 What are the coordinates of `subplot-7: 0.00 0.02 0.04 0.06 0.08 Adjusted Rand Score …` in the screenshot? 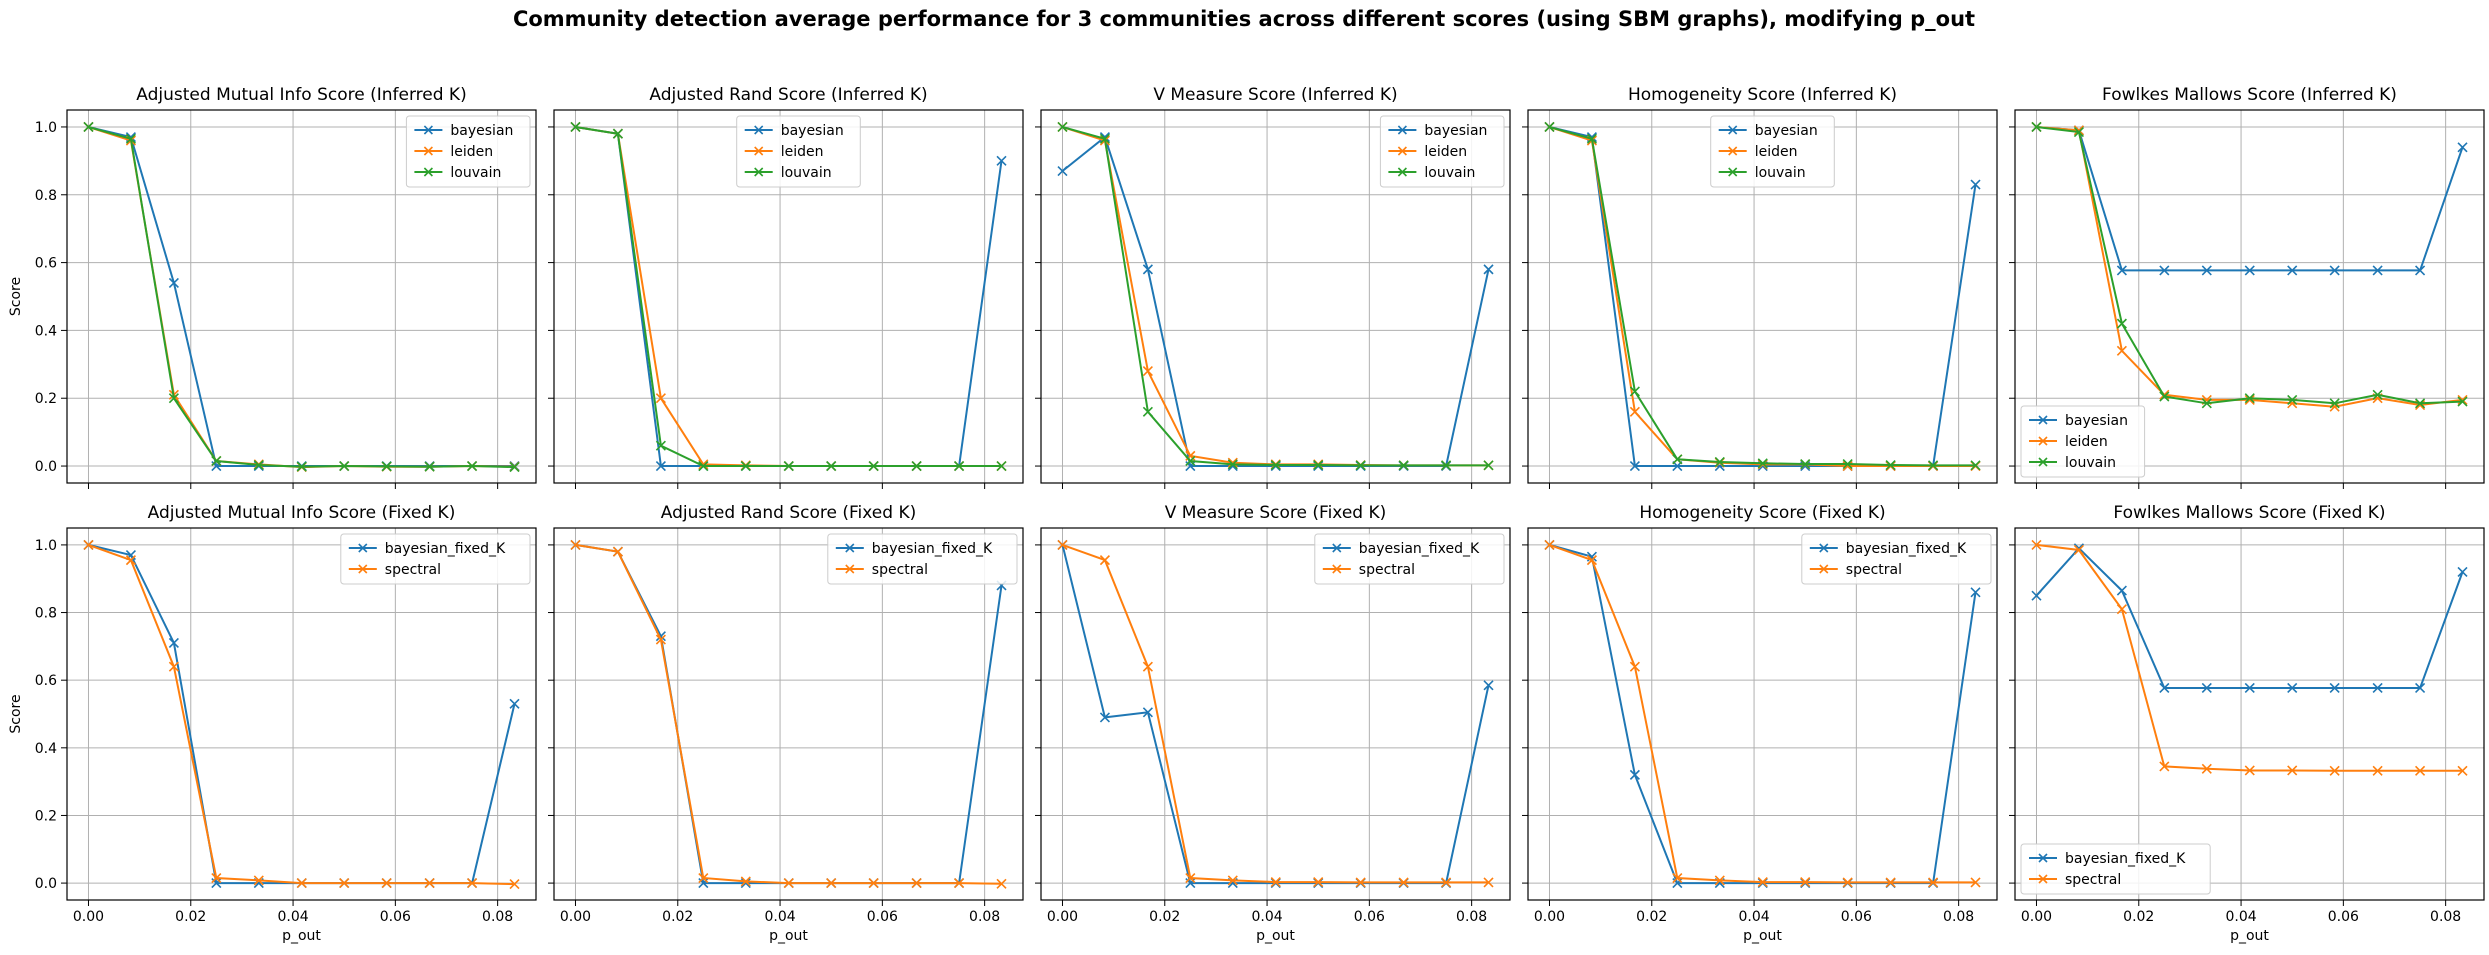 It's located at (786, 723).